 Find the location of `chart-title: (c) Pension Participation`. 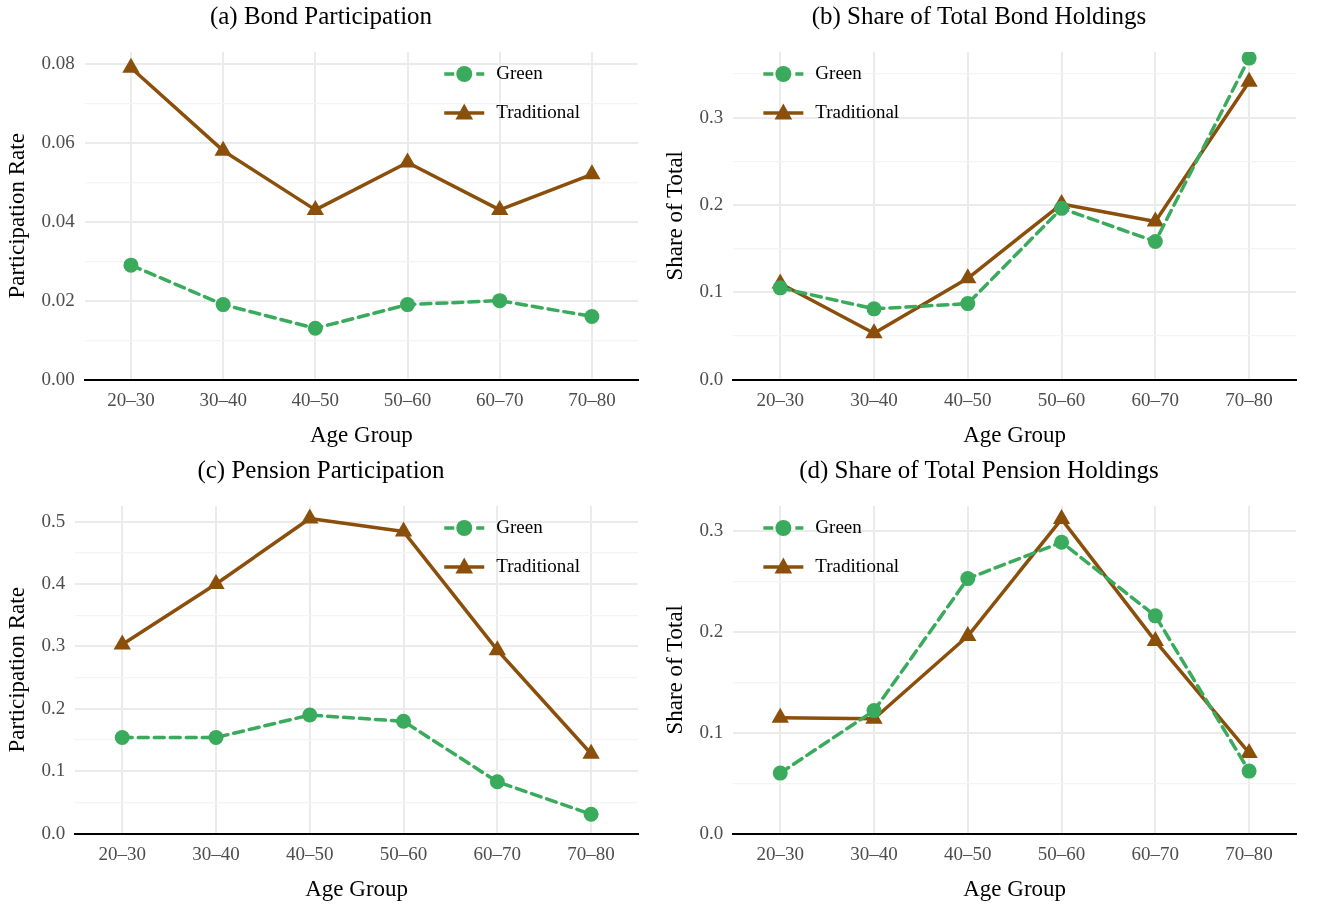

chart-title: (c) Pension Participation is located at coordinates (321, 469).